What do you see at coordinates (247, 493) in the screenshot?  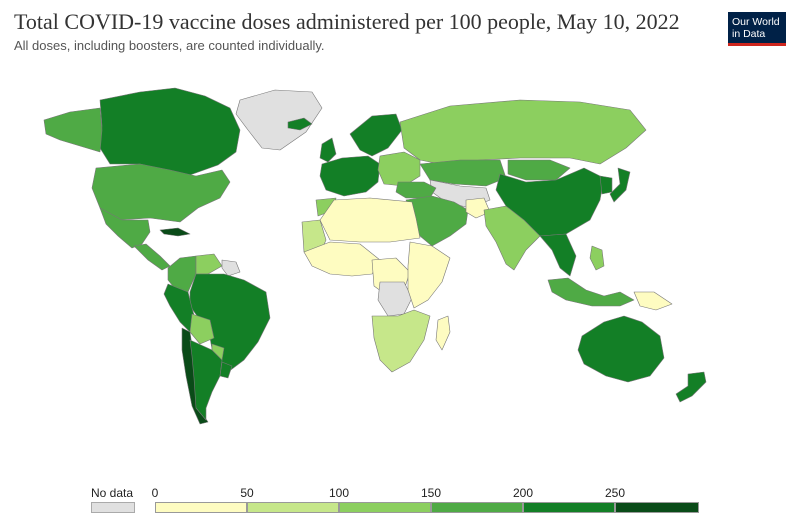 I see `legend-tick-50: 50` at bounding box center [247, 493].